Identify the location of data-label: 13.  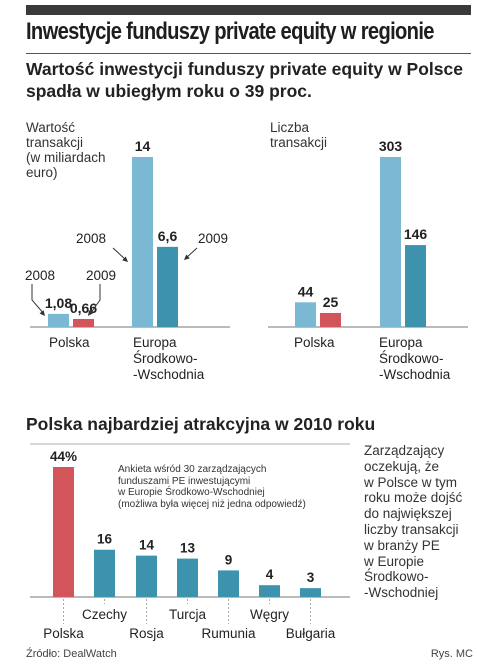
(188, 548).